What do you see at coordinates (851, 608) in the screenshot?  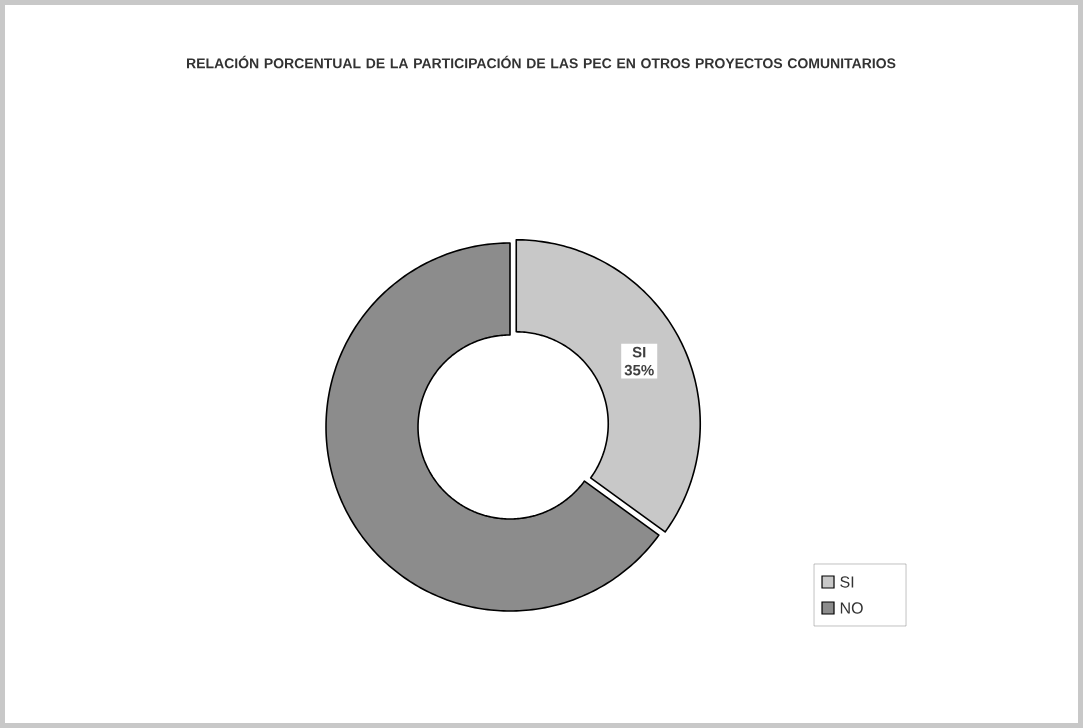 I see `legend-label: NO` at bounding box center [851, 608].